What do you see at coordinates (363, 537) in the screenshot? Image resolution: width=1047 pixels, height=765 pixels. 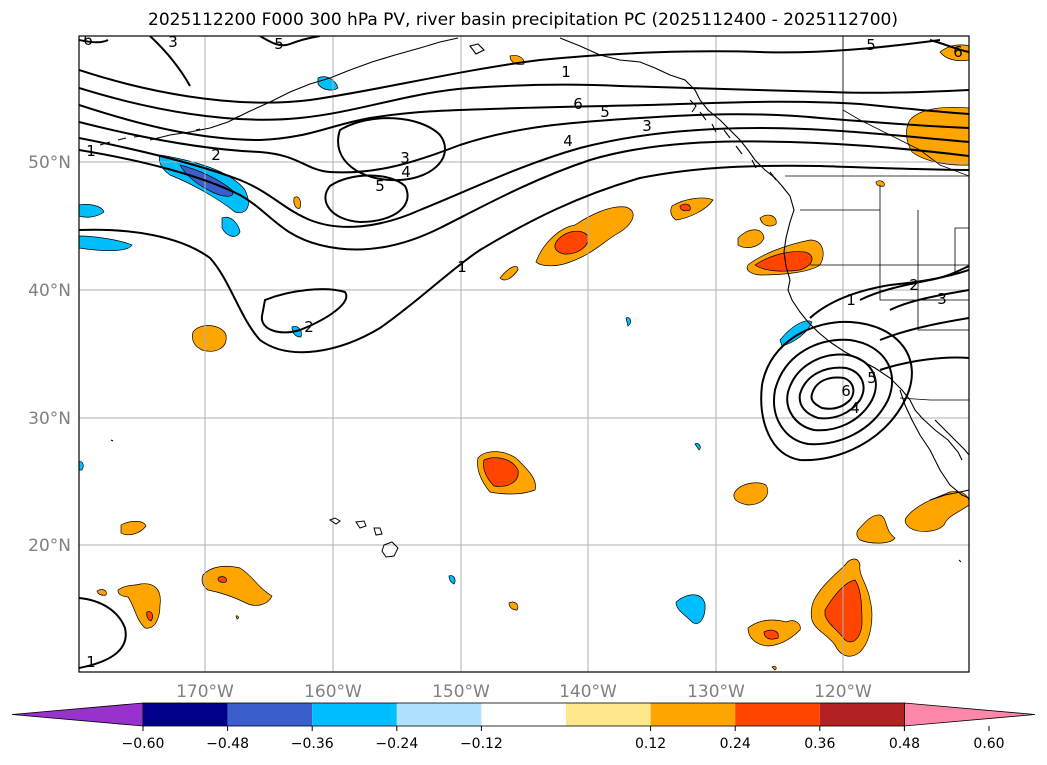 I see `hawaii-islands` at bounding box center [363, 537].